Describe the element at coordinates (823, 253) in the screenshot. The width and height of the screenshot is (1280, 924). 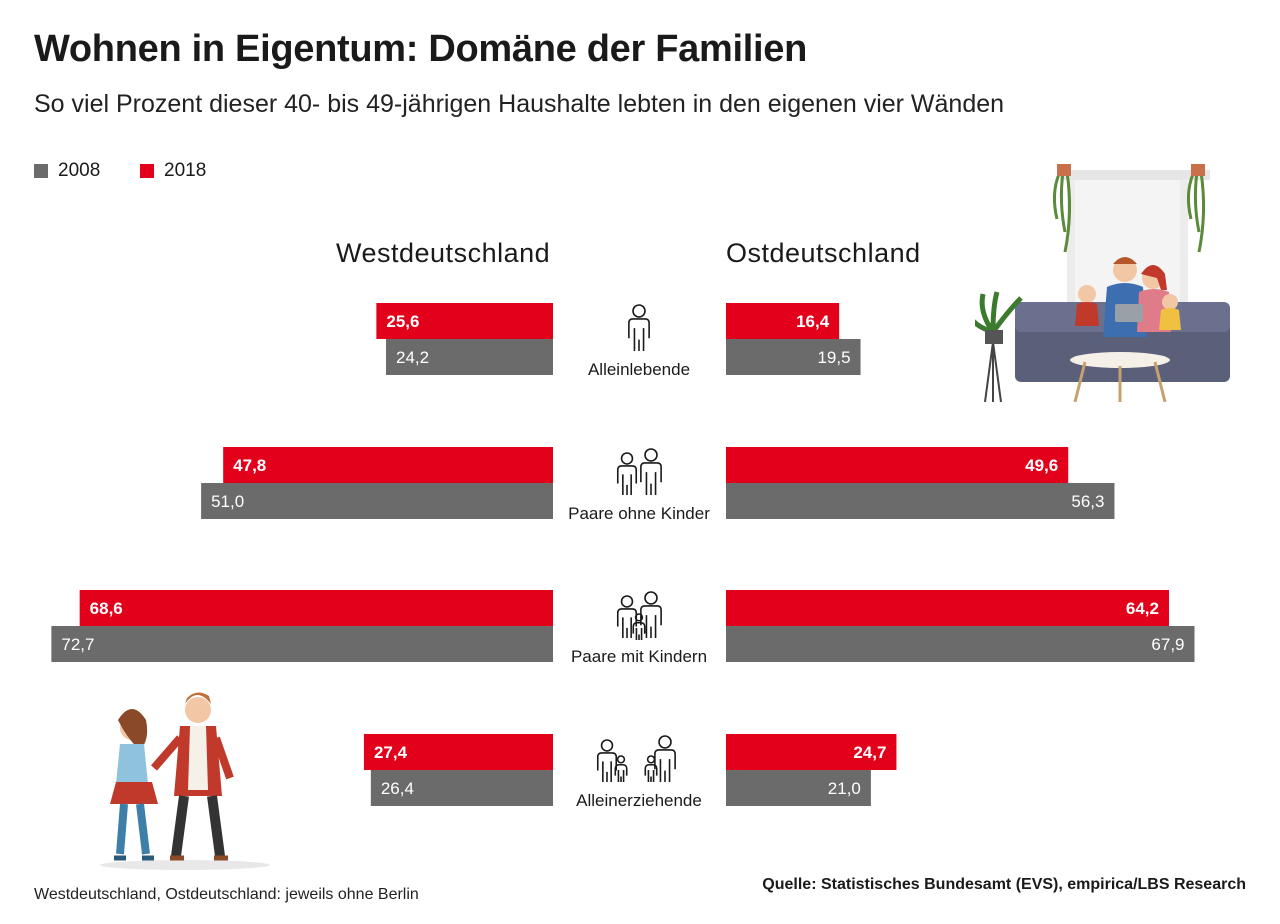
I see `region-heading-east: Ostdeutschland` at that location.